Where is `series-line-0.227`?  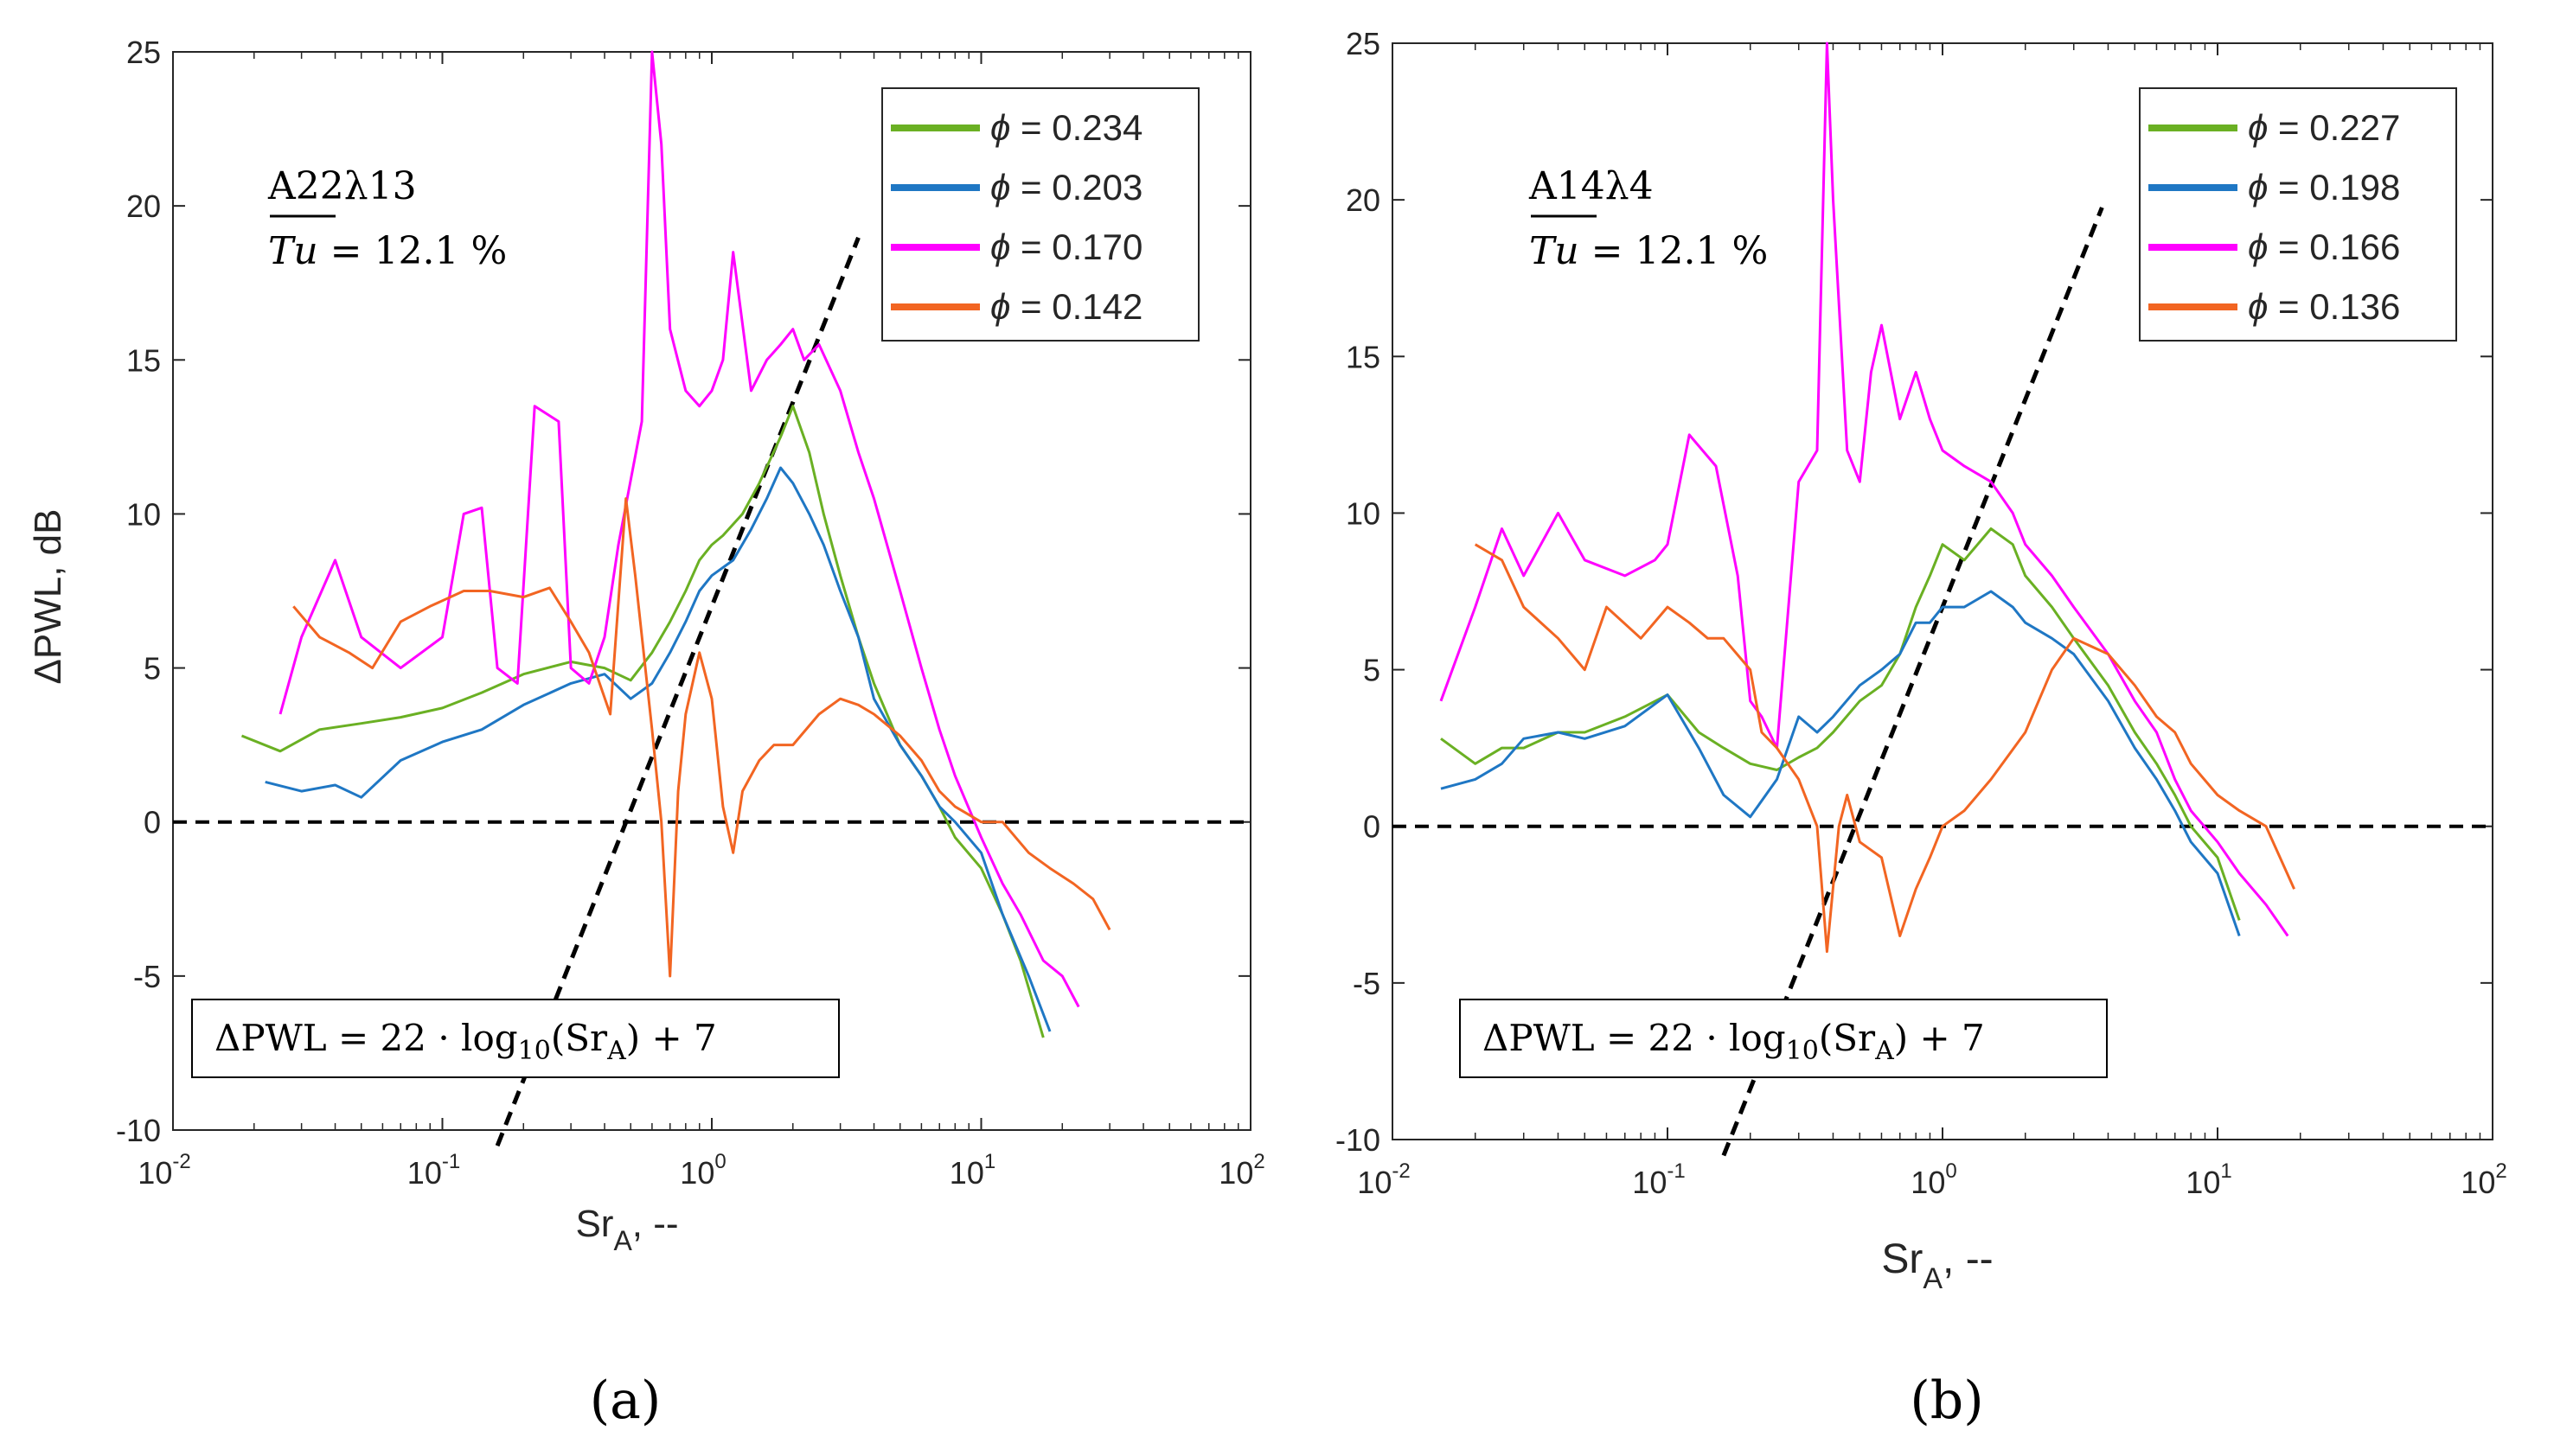 series-line-0.227 is located at coordinates (1840, 724).